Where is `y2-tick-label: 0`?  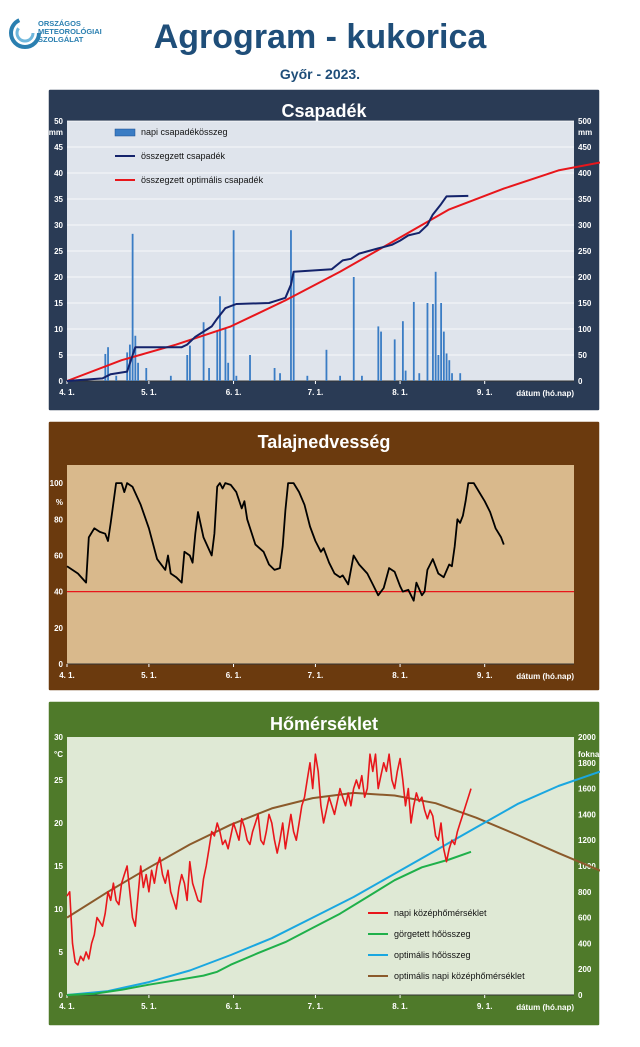
y2-tick-label: 0 is located at coordinates (580, 995).